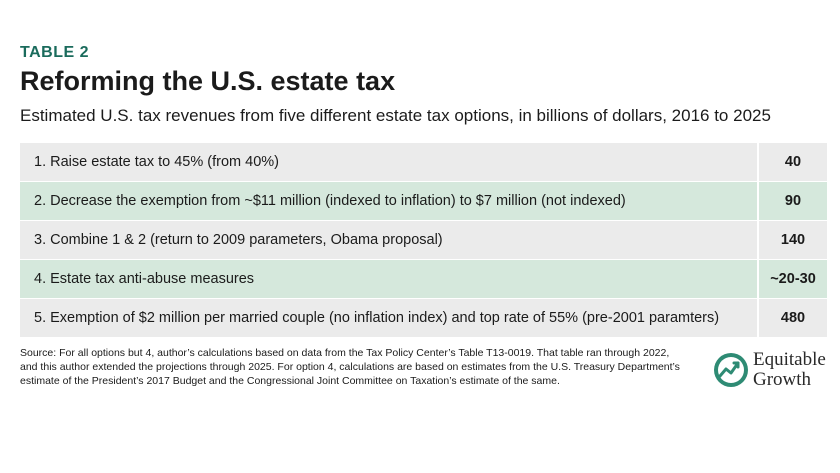  I want to click on row-description: 1. Raise estate tax to 45% (from 40%), so click(156, 162).